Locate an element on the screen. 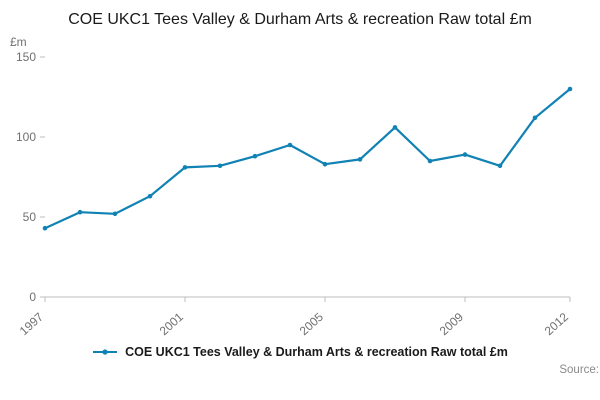 The image size is (600, 400). source-label: Source: is located at coordinates (579, 369).